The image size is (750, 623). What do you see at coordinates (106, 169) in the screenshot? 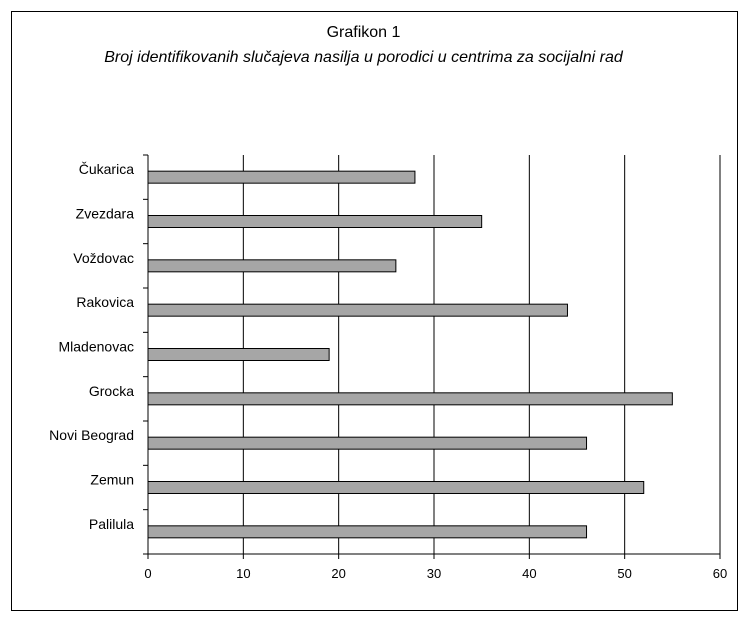
I see `category-label: Čukarica` at bounding box center [106, 169].